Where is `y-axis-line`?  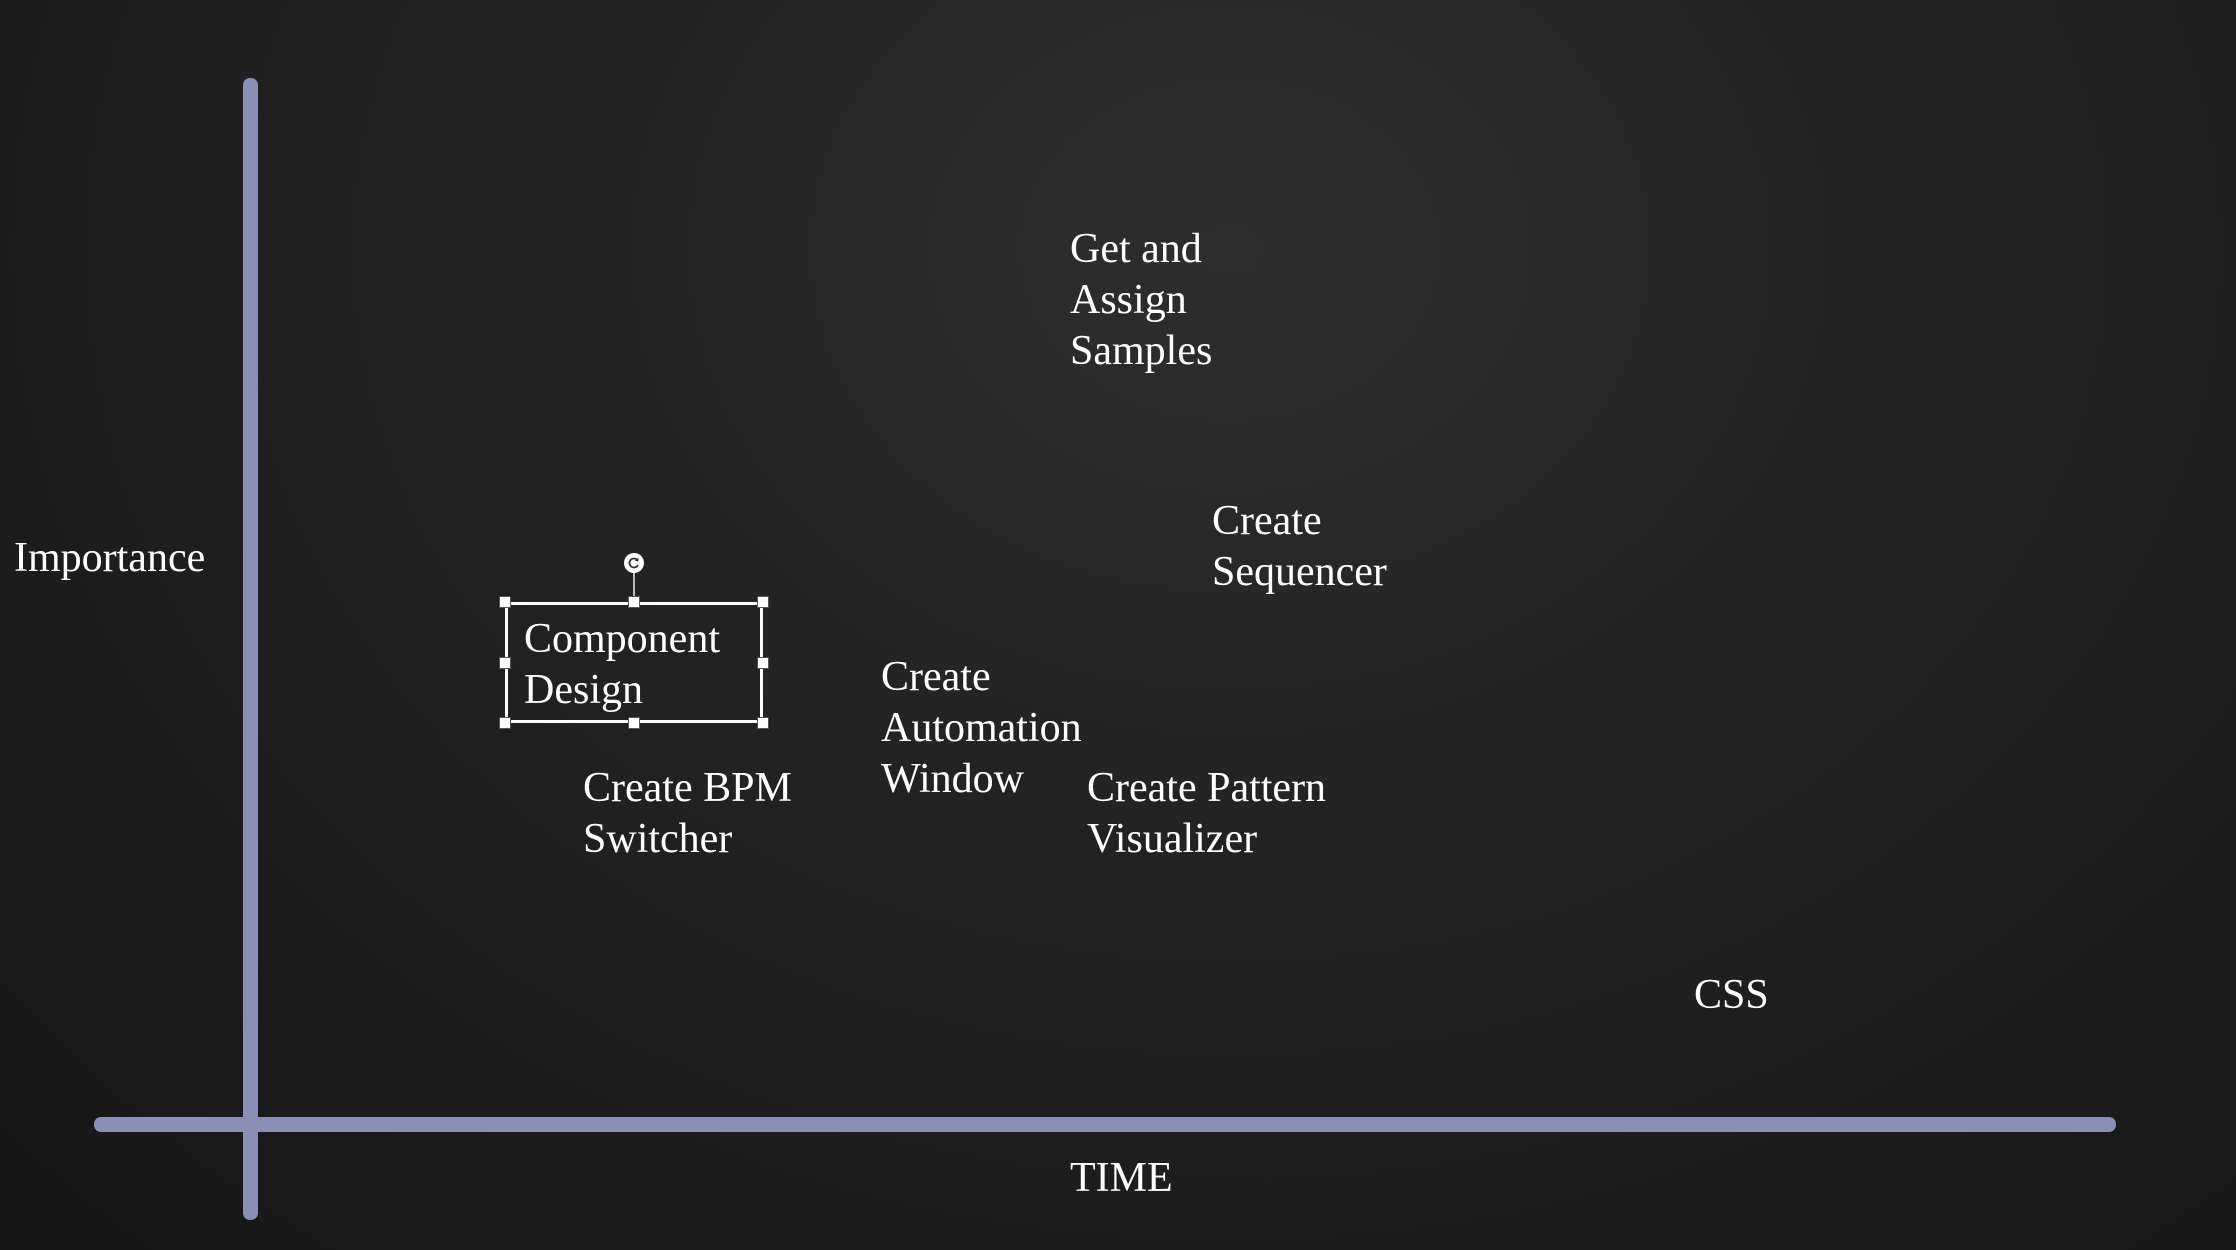 y-axis-line is located at coordinates (250, 649).